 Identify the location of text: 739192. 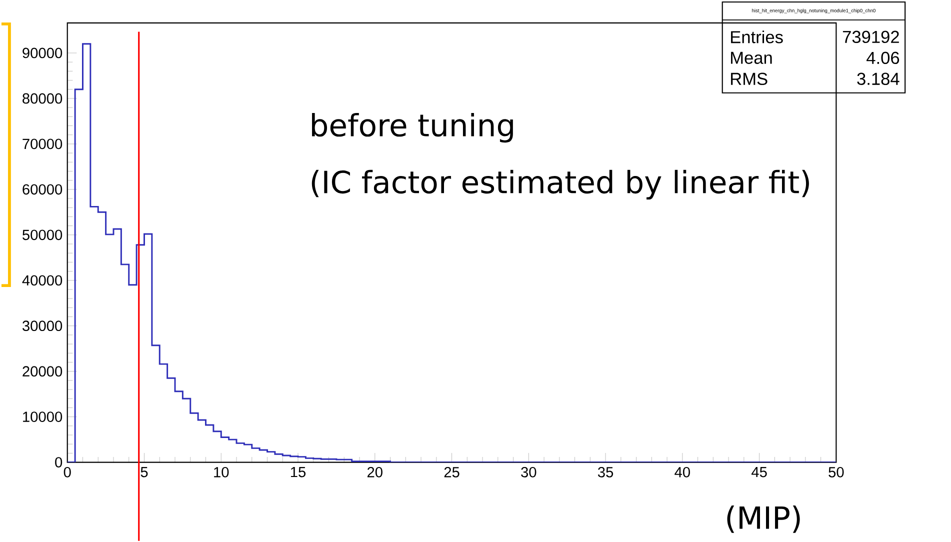
(870, 37).